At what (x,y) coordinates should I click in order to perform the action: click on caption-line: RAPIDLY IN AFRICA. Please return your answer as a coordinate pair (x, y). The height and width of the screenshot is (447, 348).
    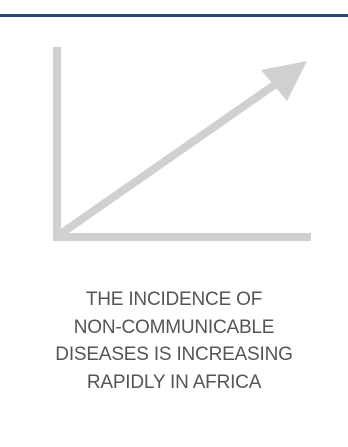
    Looking at the image, I should click on (174, 382).